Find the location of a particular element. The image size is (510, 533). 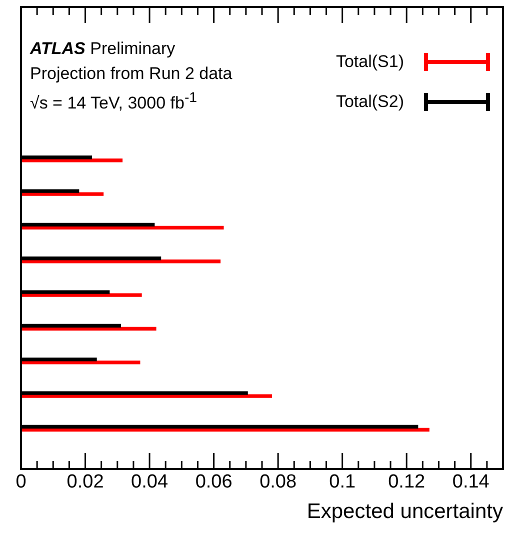

x-axis-title: Expected uncertainty is located at coordinates (405, 512).